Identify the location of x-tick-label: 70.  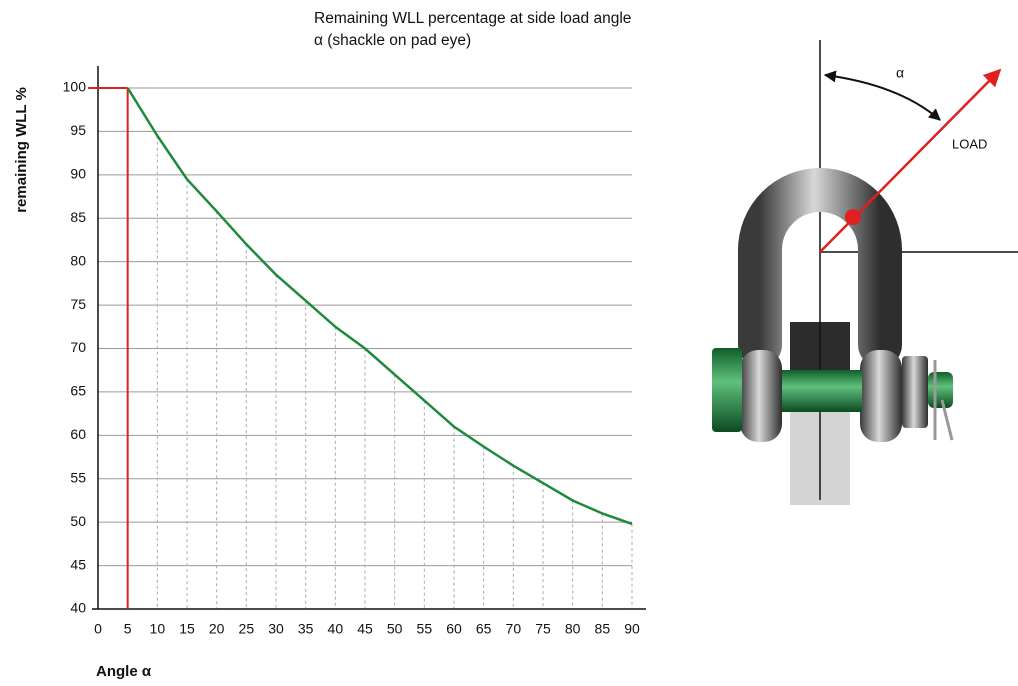
(514, 629).